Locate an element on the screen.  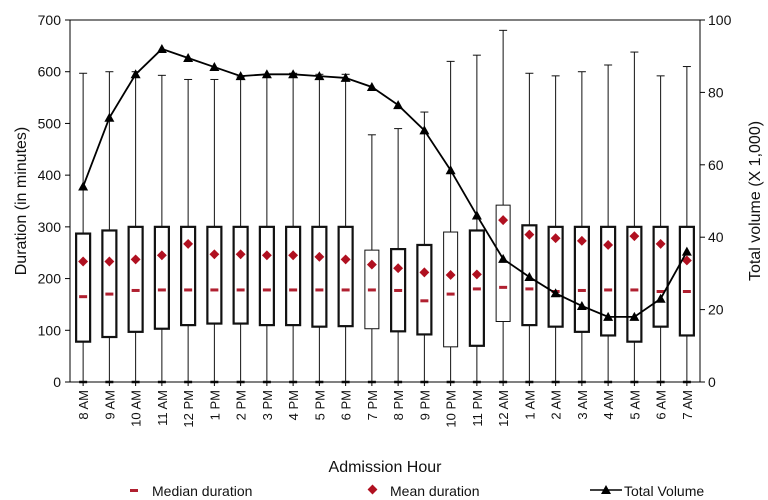
right-y-tick-label: 60 is located at coordinates (716, 165).